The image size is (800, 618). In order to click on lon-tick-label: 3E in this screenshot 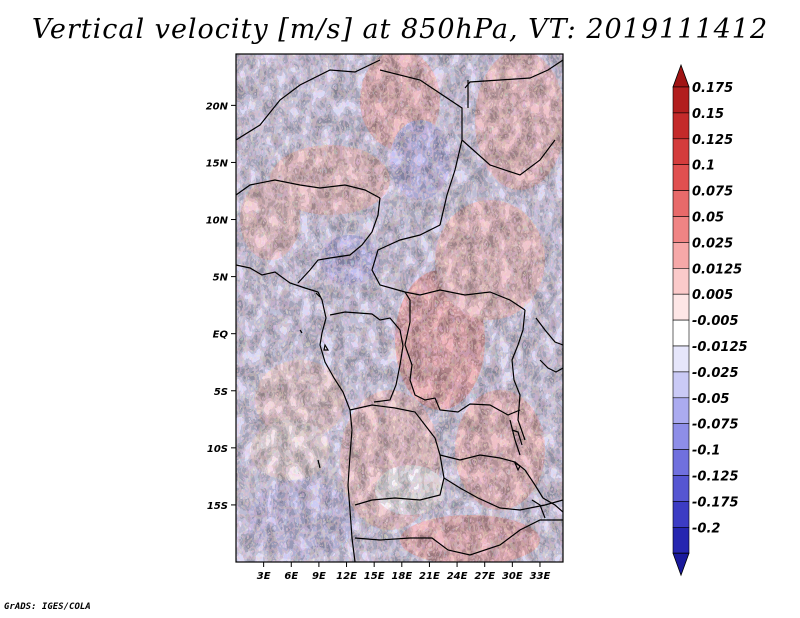, I will do `click(264, 576)`.